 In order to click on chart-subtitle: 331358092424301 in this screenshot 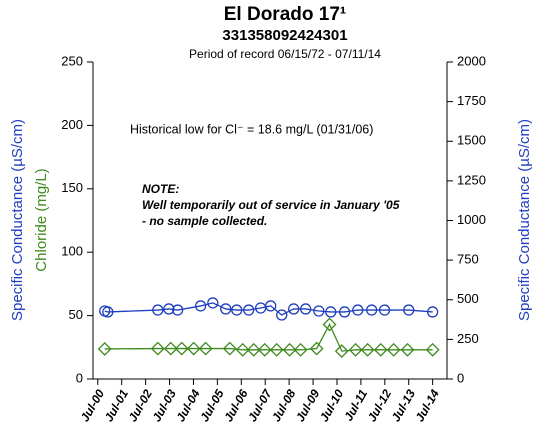, I will do `click(284, 35)`.